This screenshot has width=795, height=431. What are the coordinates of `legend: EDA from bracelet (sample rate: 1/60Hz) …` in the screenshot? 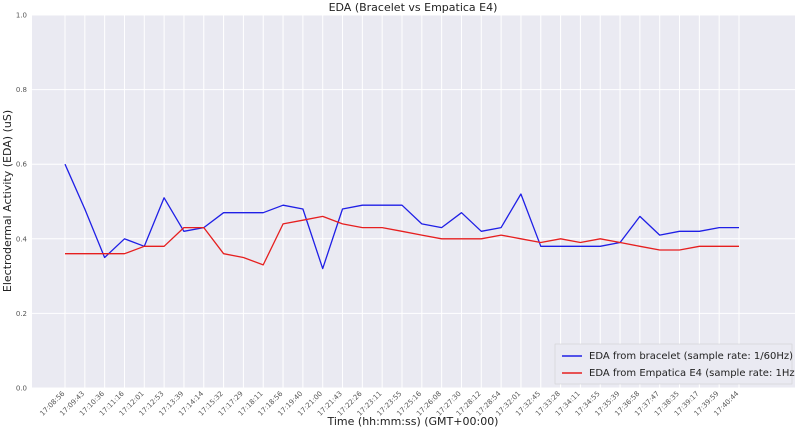 It's located at (674, 364).